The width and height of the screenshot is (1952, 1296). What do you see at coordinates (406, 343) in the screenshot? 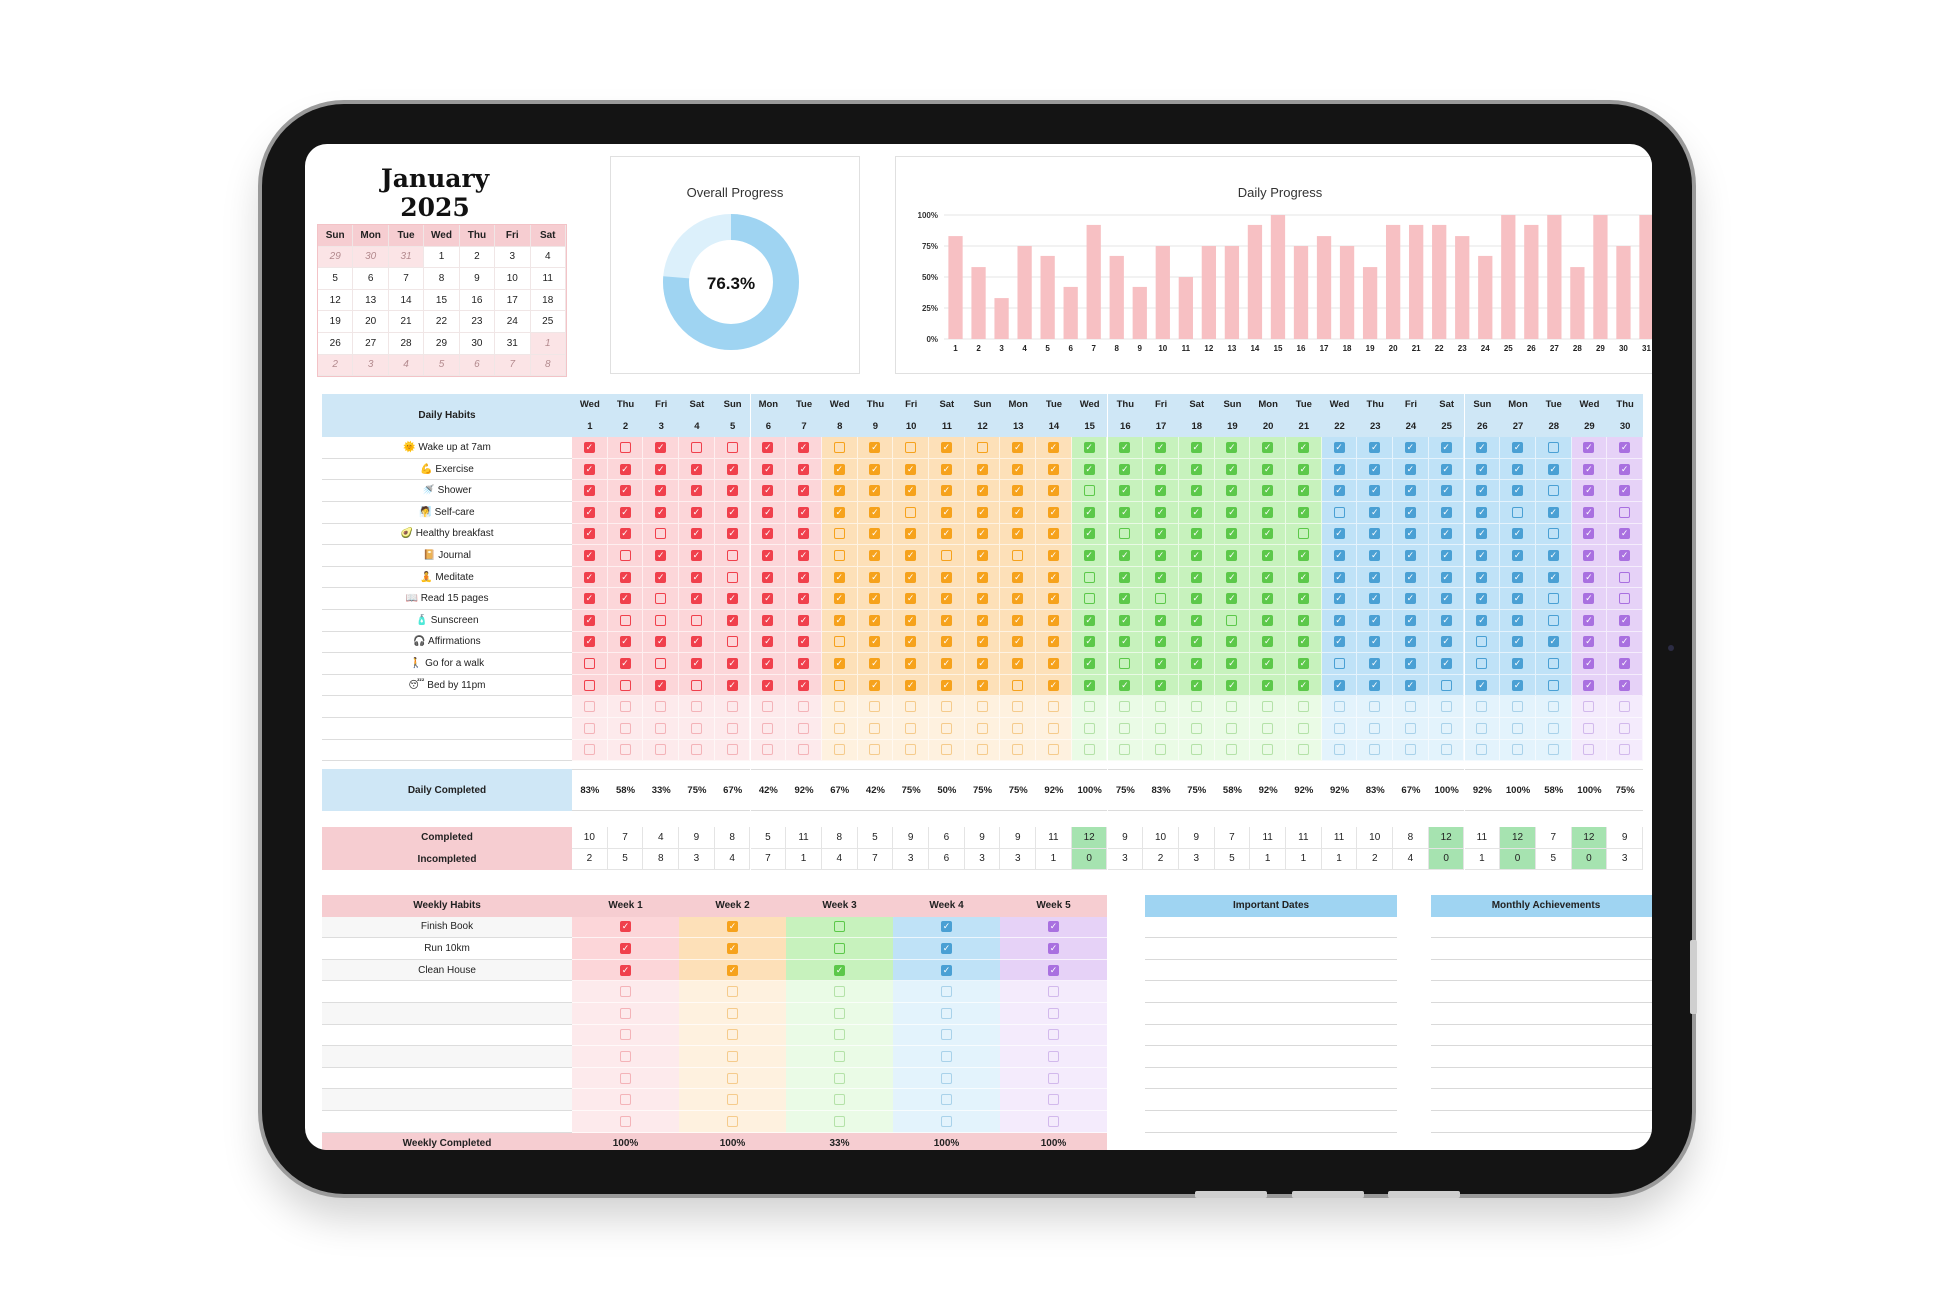
I see `calendar-day: 28` at bounding box center [406, 343].